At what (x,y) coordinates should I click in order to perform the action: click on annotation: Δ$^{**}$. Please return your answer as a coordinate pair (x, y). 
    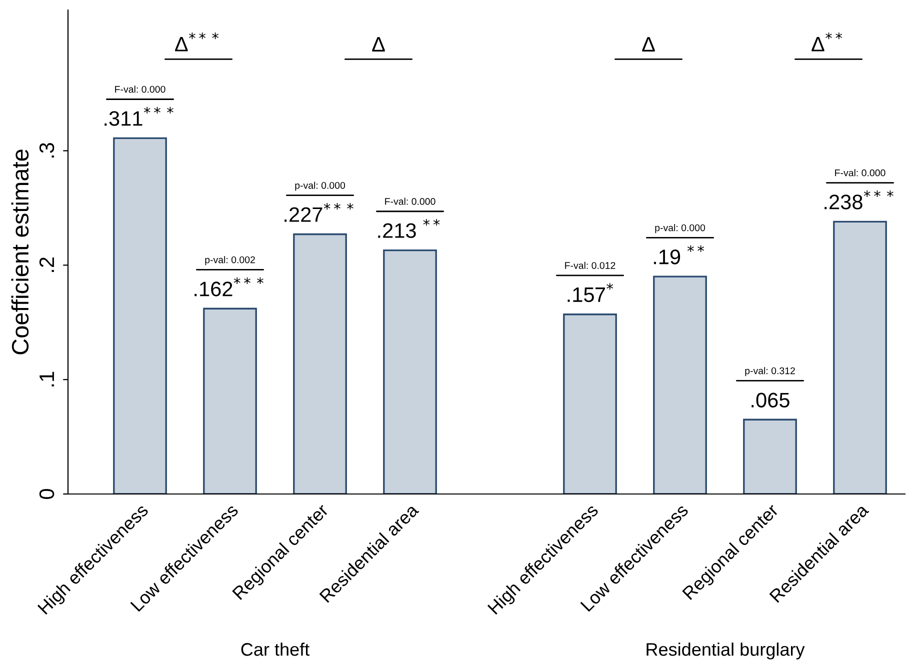
    Looking at the image, I should click on (827, 42).